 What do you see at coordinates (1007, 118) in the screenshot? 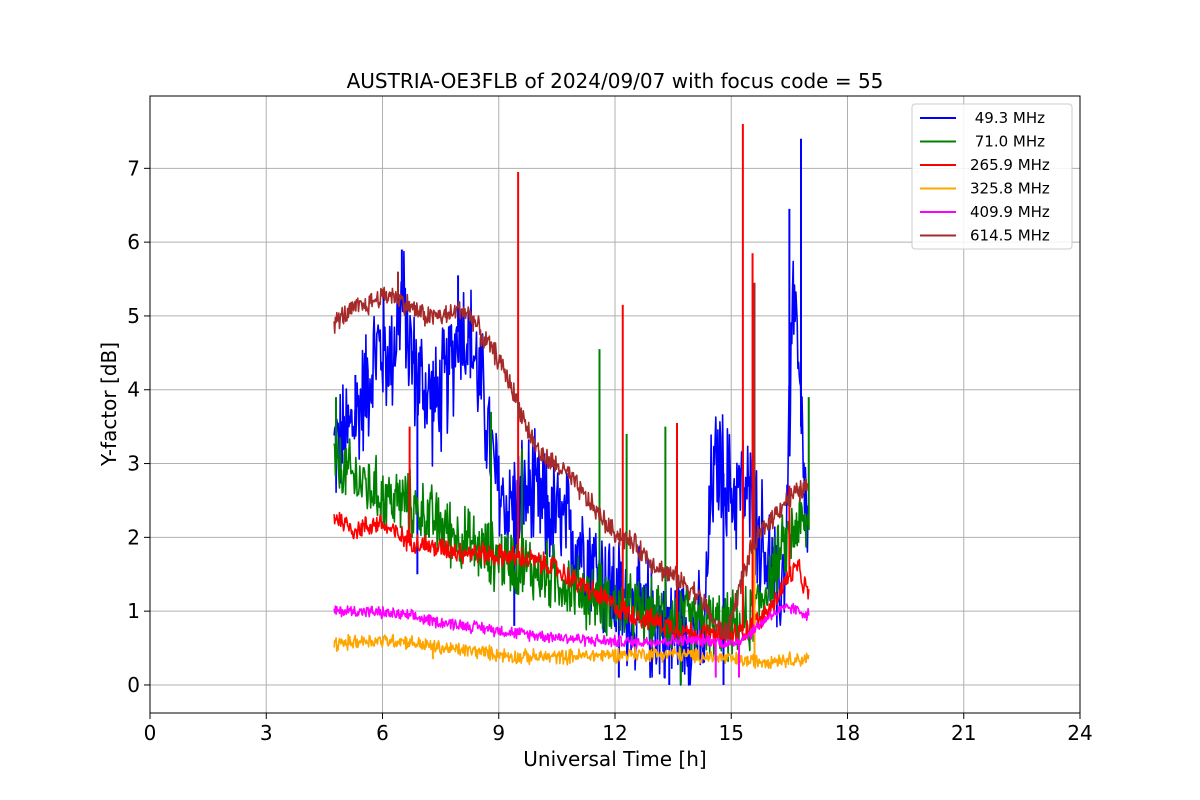
I see `legend-label: 49.3 MHz` at bounding box center [1007, 118].